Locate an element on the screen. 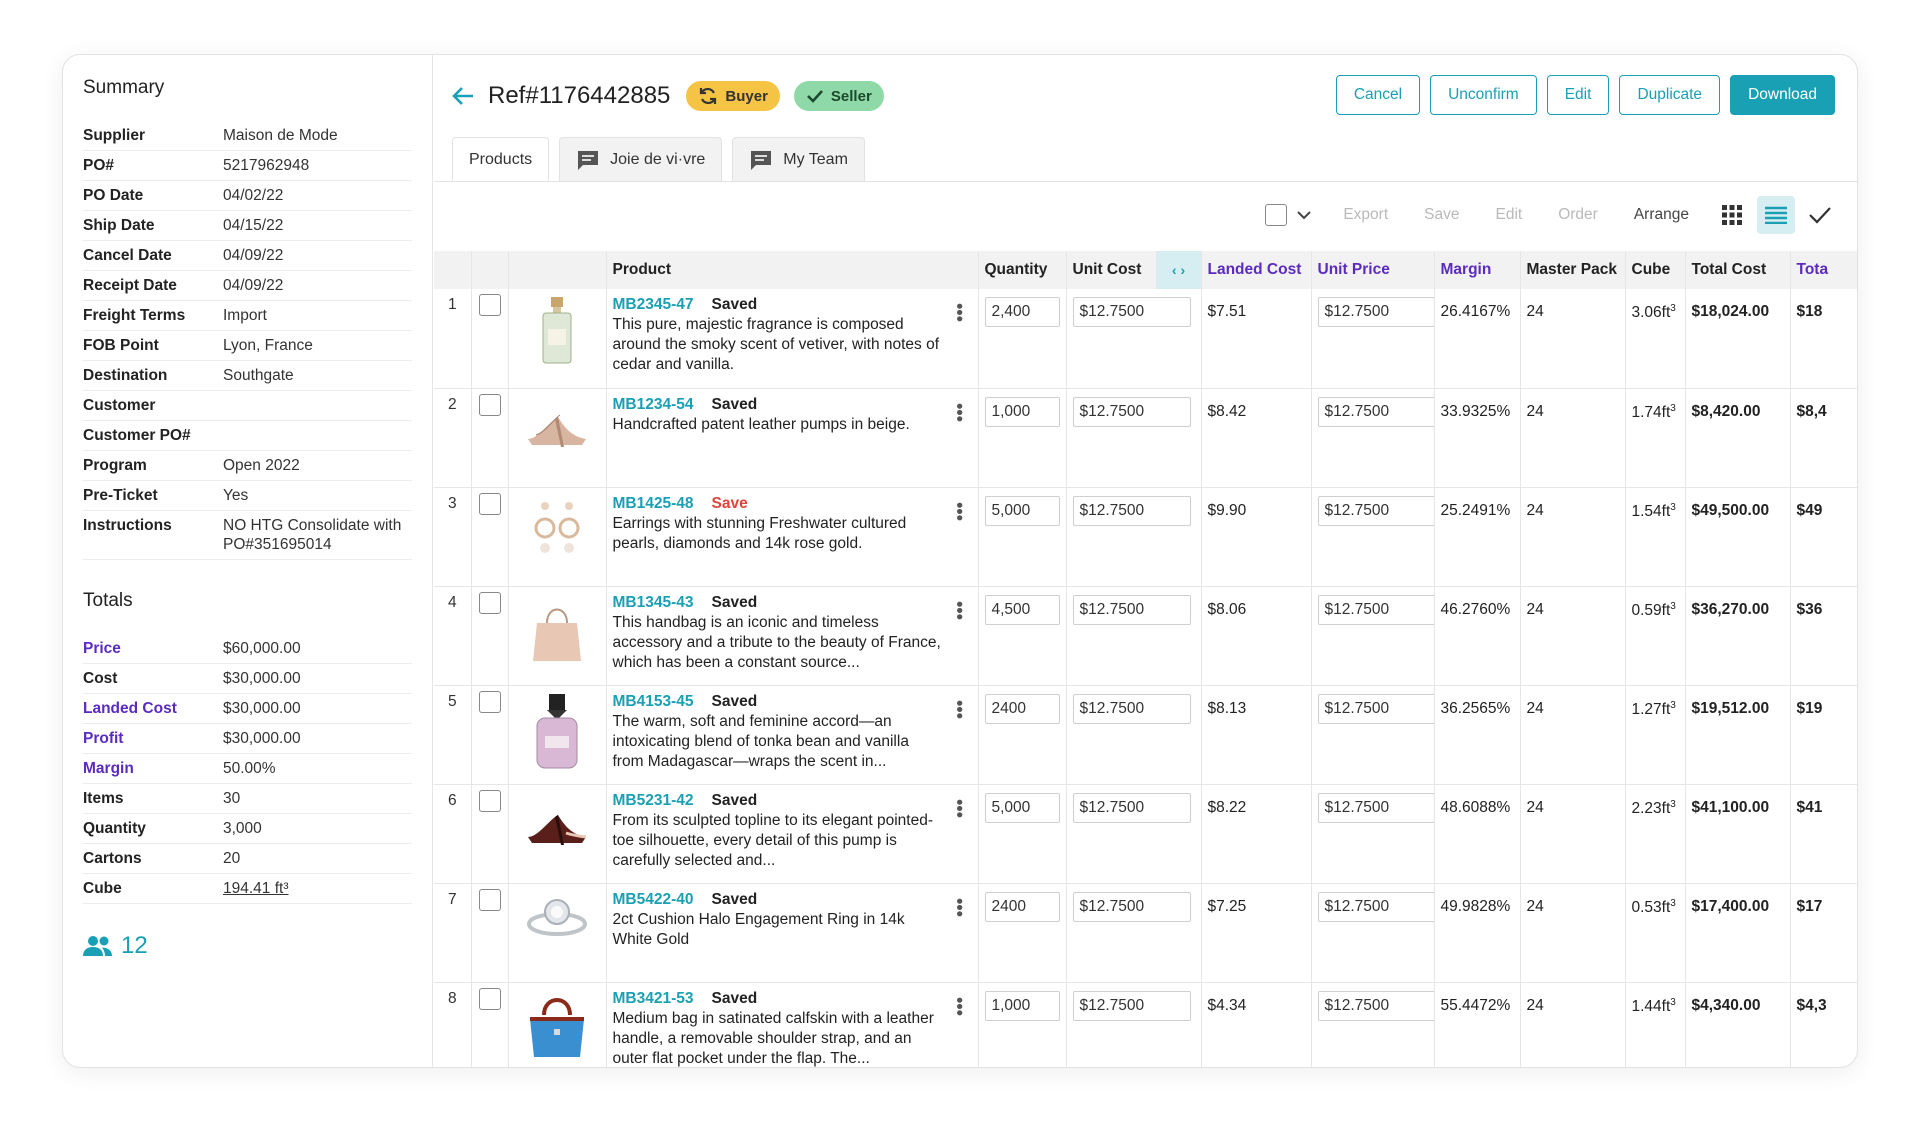  product-code-link: MB5422-40 is located at coordinates (653, 899).